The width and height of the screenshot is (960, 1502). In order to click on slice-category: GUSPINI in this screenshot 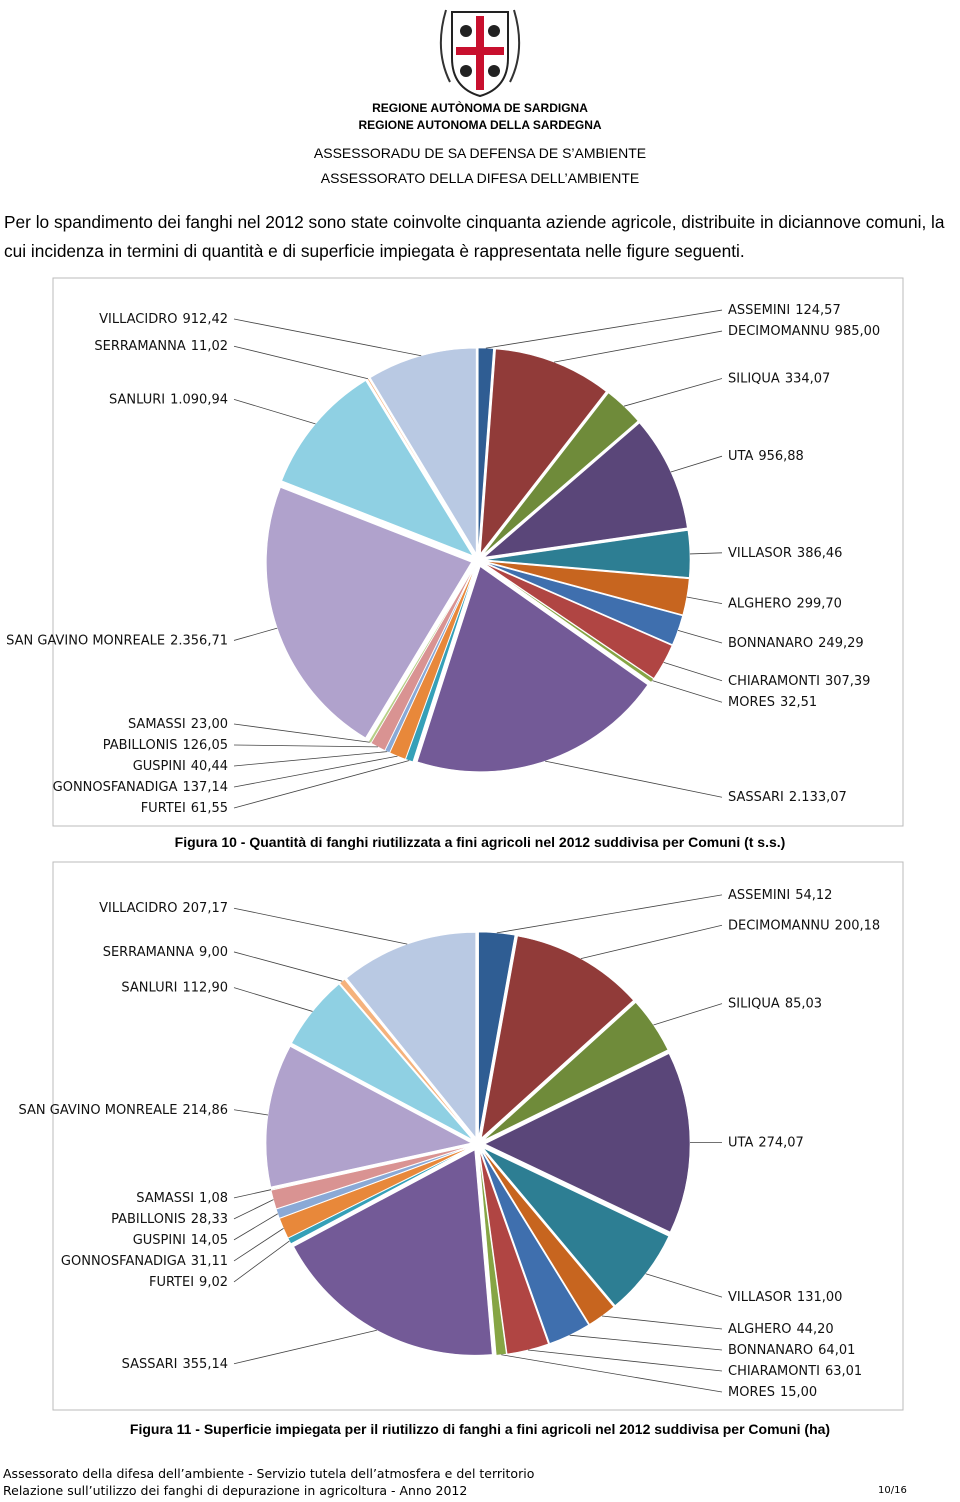, I will do `click(159, 1239)`.